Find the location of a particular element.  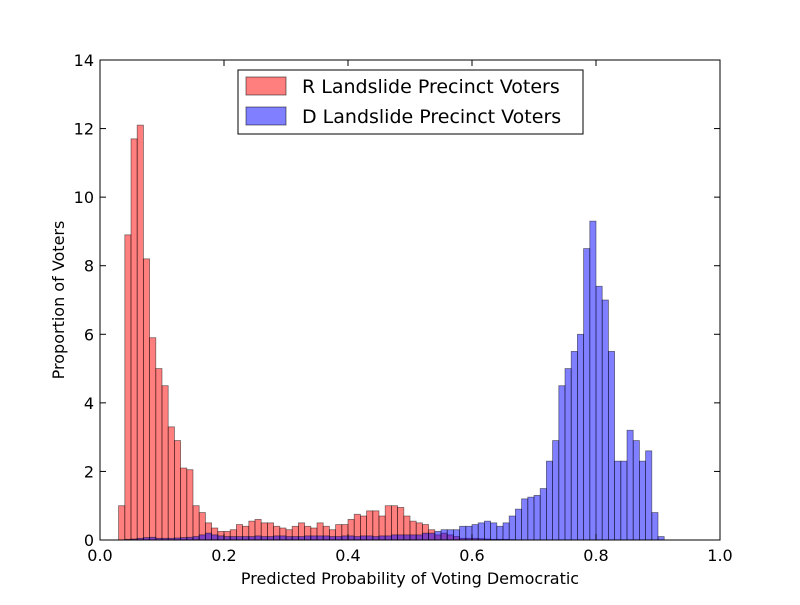

x-tick-label: 0.8 is located at coordinates (595, 555).